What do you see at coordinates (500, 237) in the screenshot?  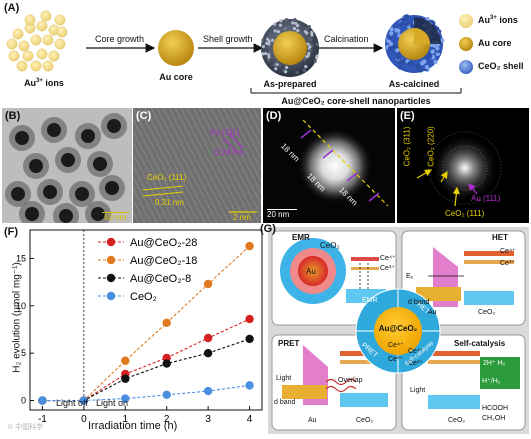 I see `het-title: HET` at bounding box center [500, 237].